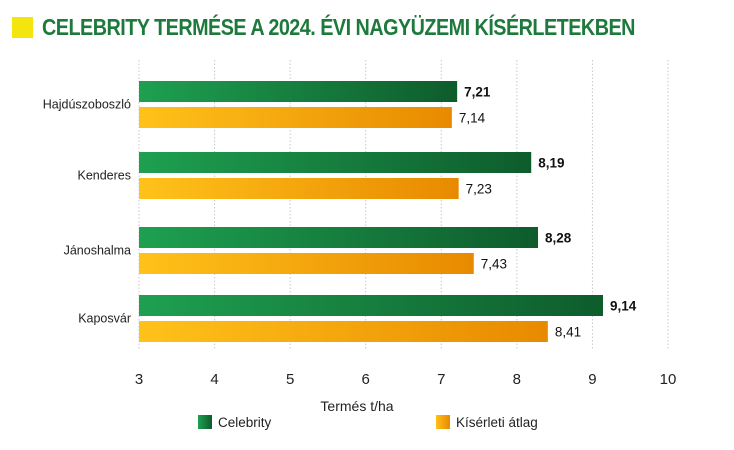  Describe the element at coordinates (497, 422) in the screenshot. I see `legend-label: Kísérleti átlag` at that location.